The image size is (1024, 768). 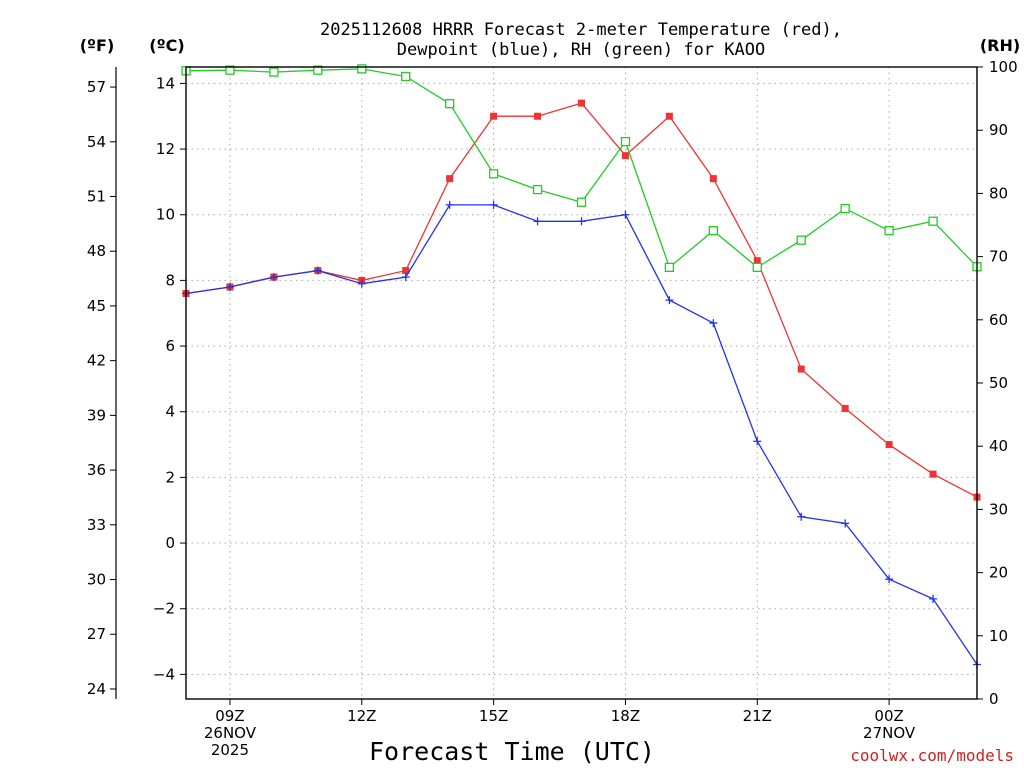 I want to click on fahrenheit-tick-label-33: 33, so click(x=96, y=525).